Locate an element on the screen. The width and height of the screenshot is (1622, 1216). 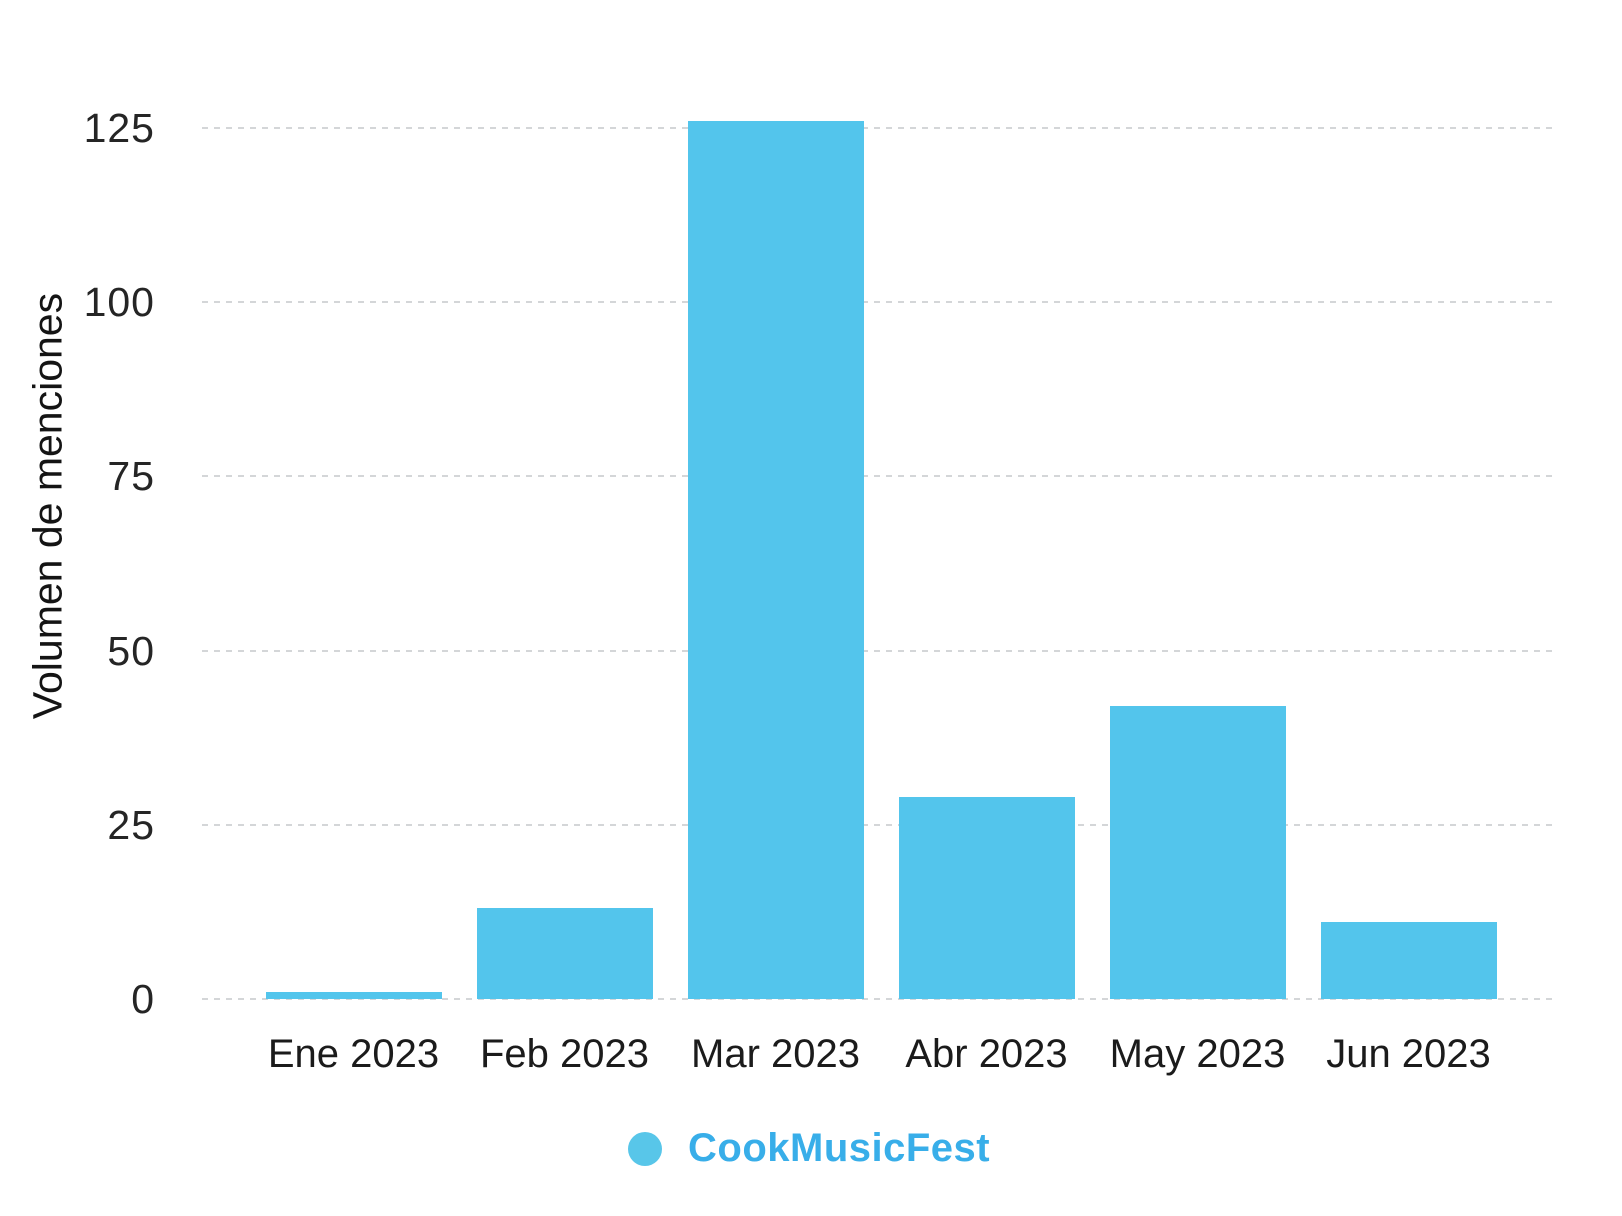
bar-mar-2023 is located at coordinates (775, 560).